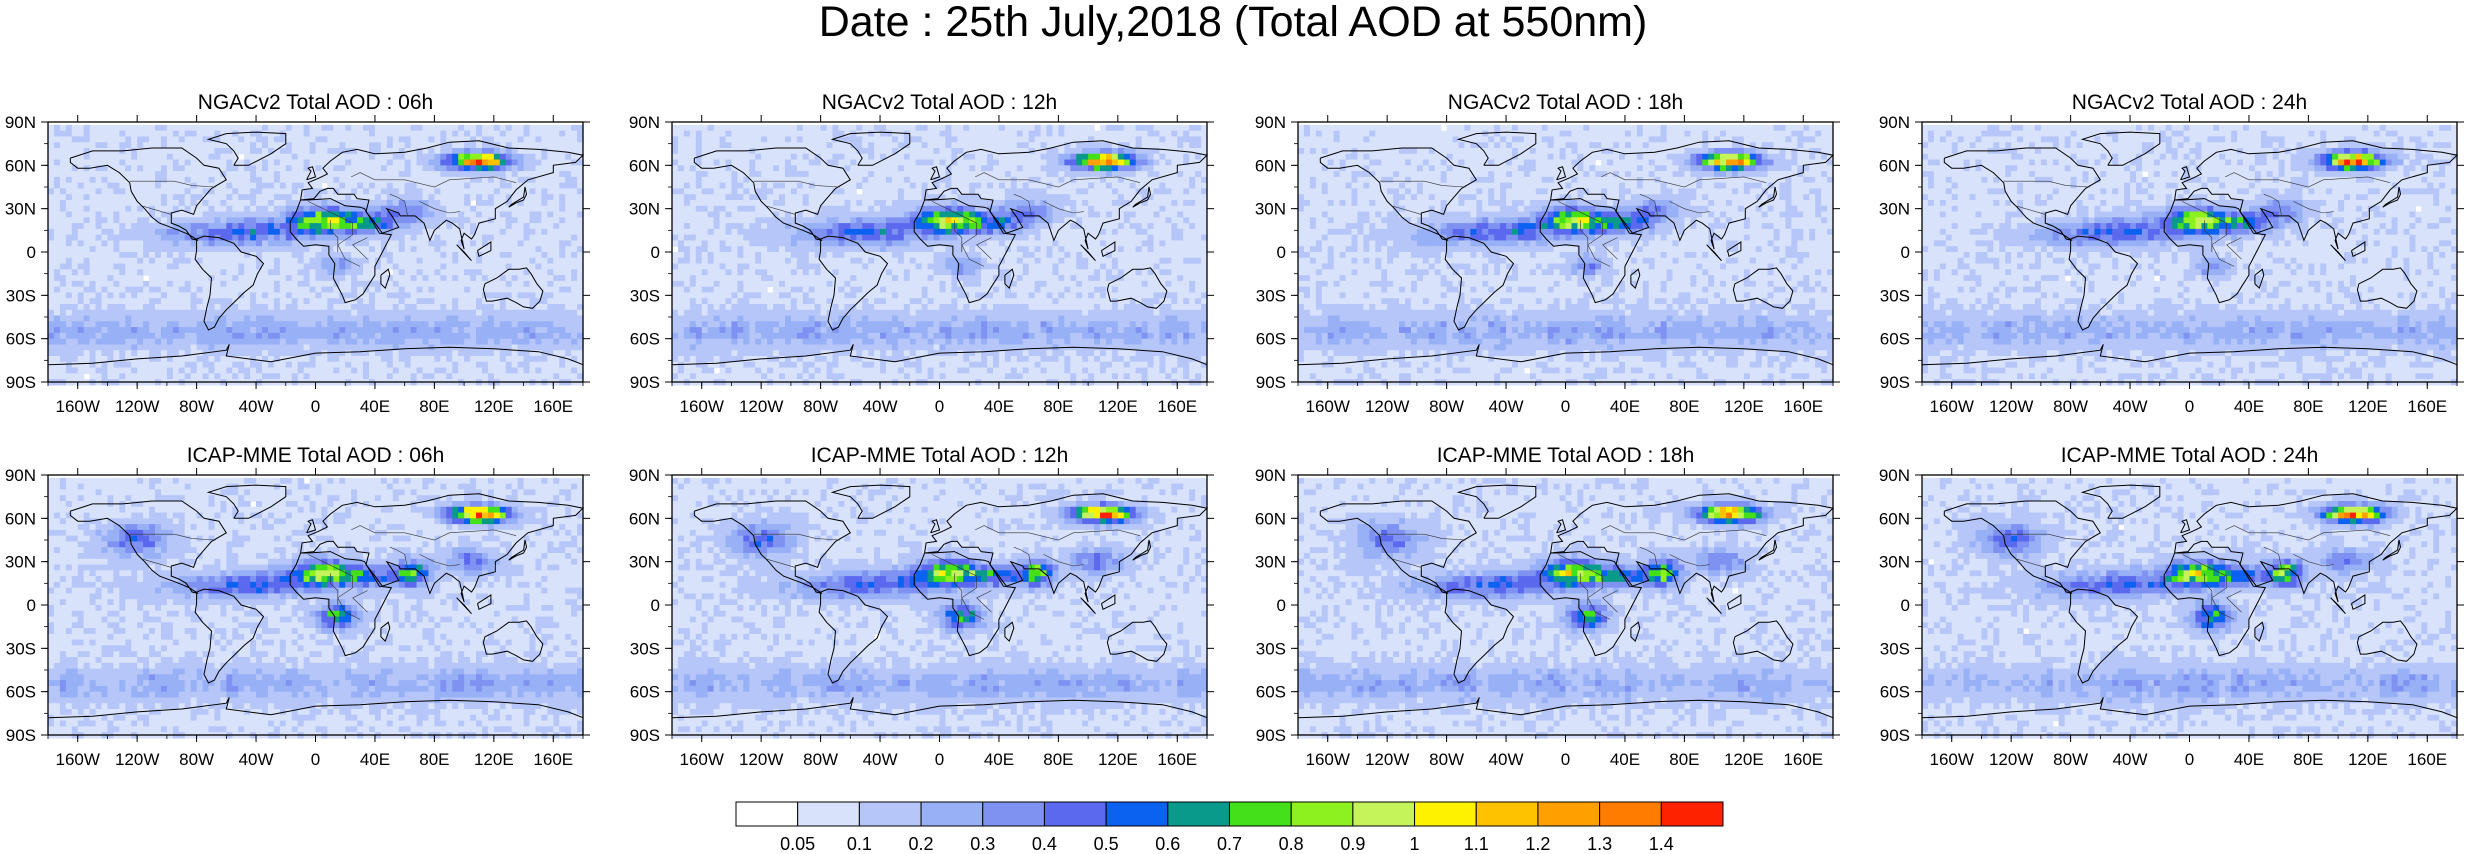 This screenshot has height=854, width=2466. What do you see at coordinates (797, 844) in the screenshot?
I see `colorbar-label: 0.05` at bounding box center [797, 844].